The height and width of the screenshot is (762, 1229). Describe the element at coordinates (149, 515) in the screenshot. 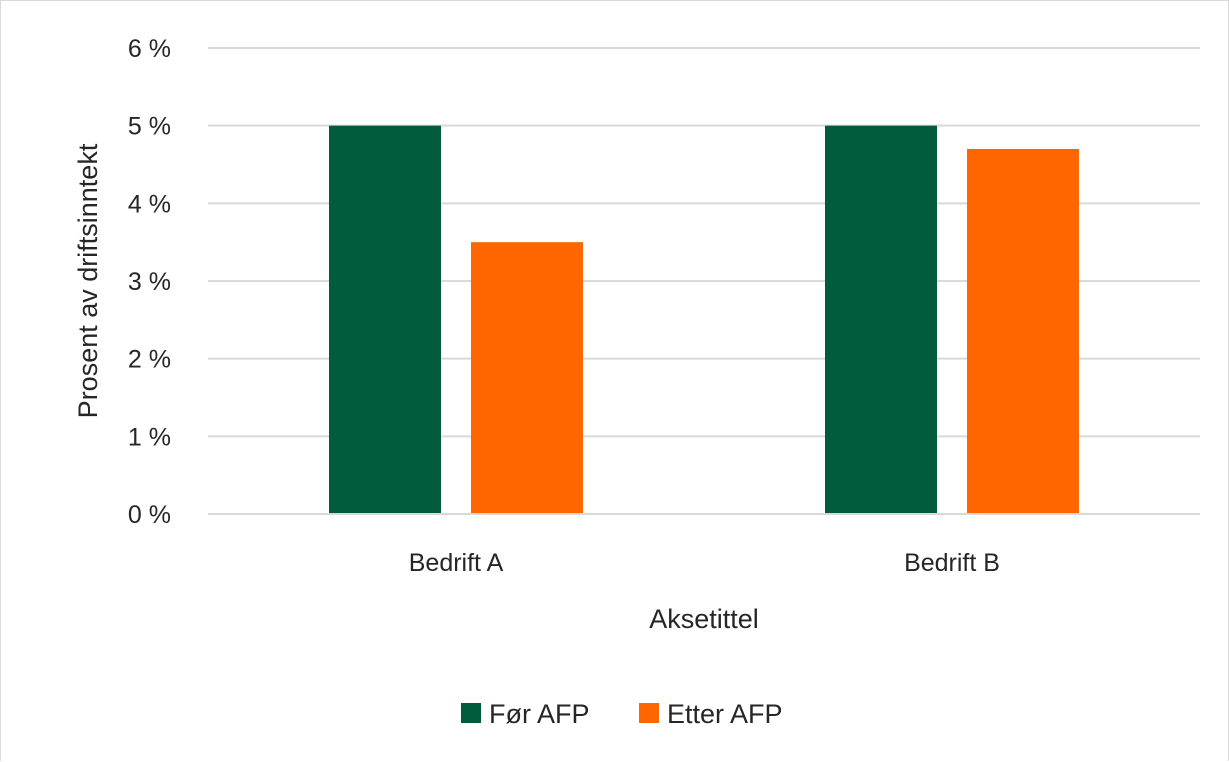

I see `y-tick-label: 0 %` at that location.